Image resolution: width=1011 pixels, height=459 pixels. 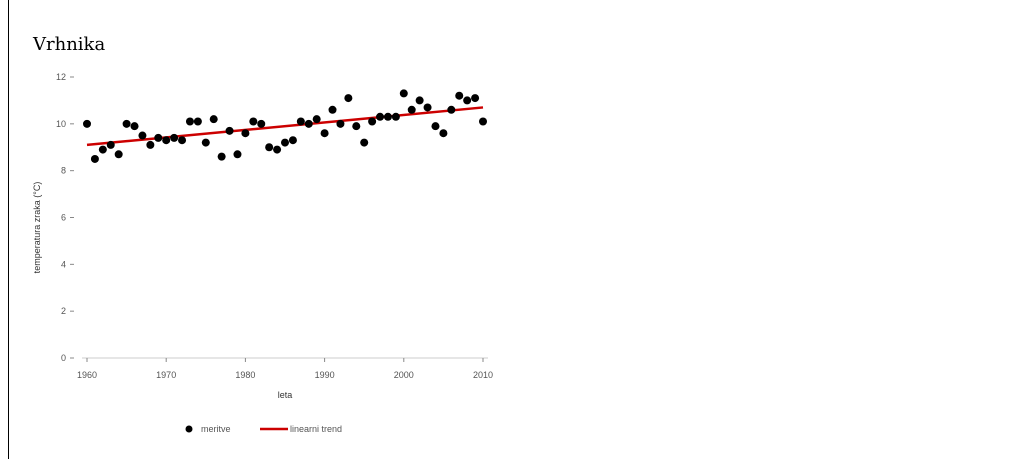 I want to click on y-tick-label: 10, so click(x=61, y=124).